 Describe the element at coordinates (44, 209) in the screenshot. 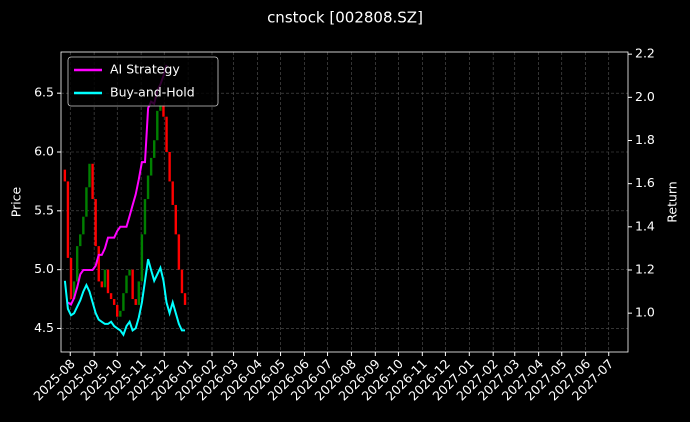

I see `y-tick-label: 5.5` at that location.